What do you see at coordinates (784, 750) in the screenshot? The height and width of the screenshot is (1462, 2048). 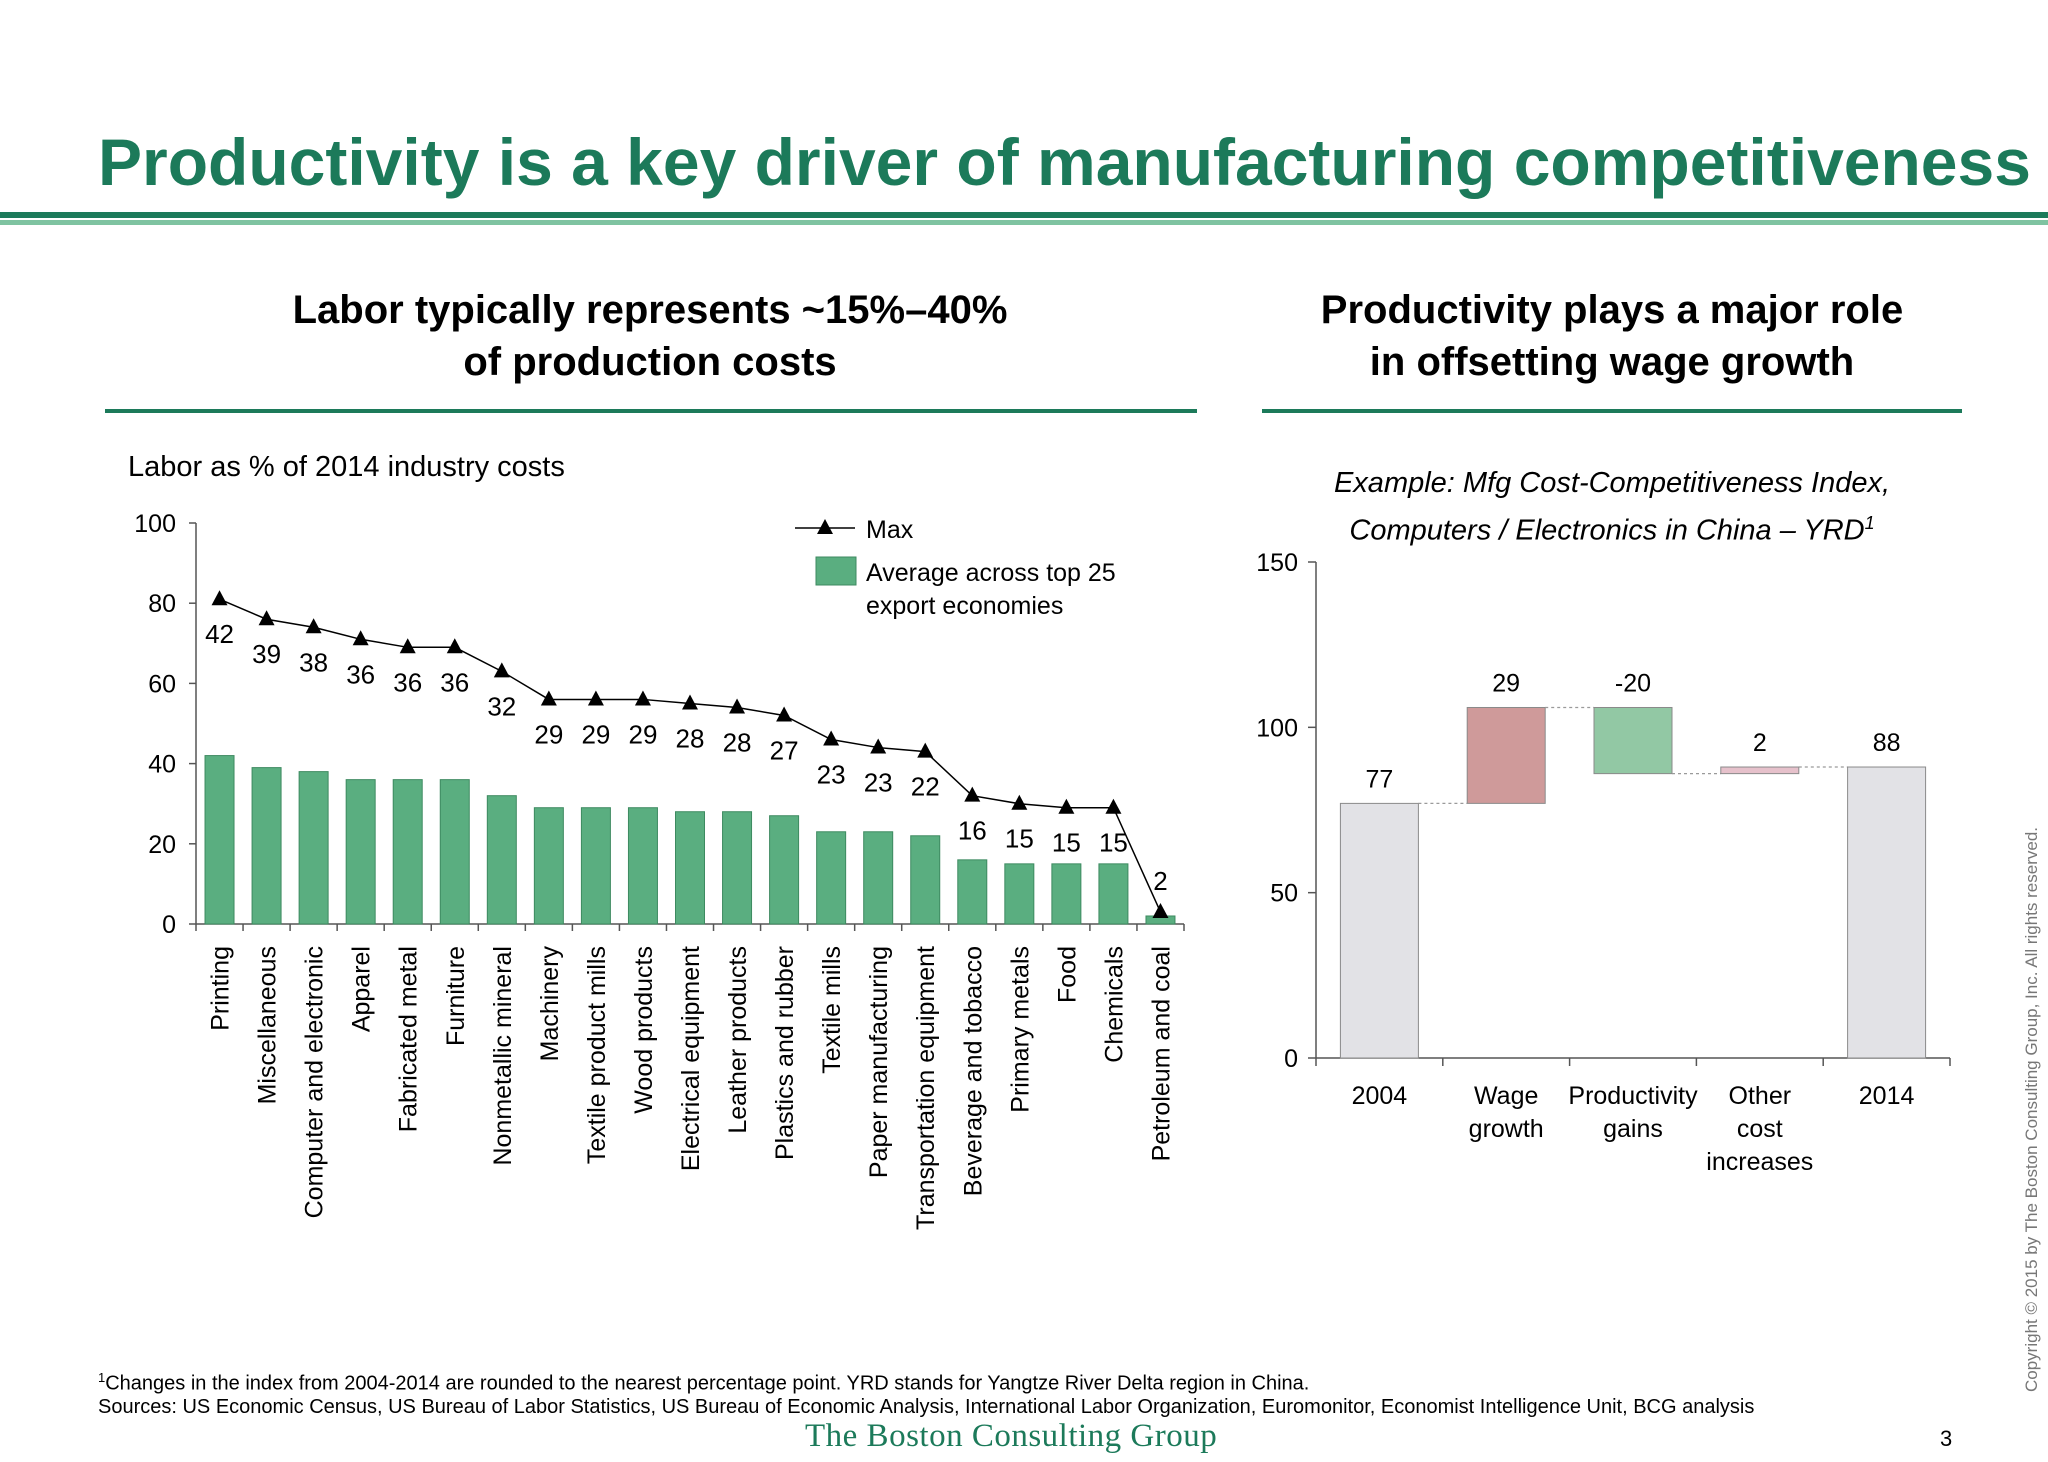 I see `bar-value-label: 27` at bounding box center [784, 750].